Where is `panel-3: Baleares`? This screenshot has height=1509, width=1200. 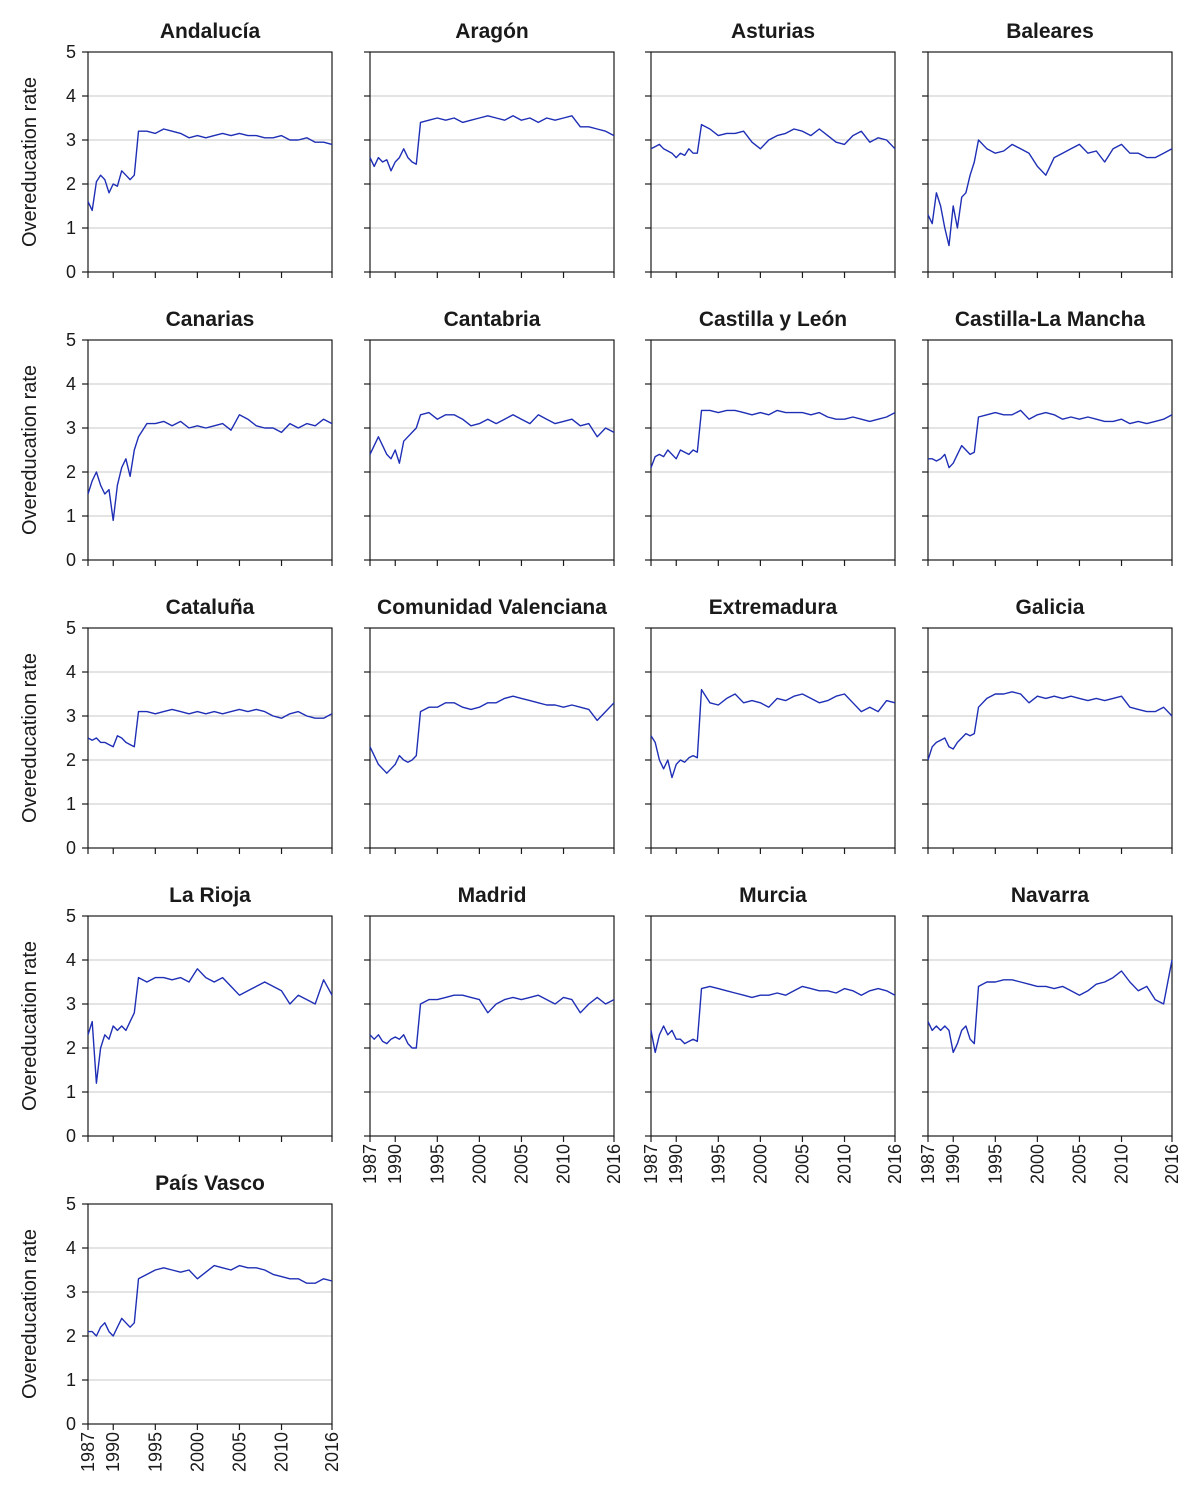
panel-3: Baleares is located at coordinates (1047, 149).